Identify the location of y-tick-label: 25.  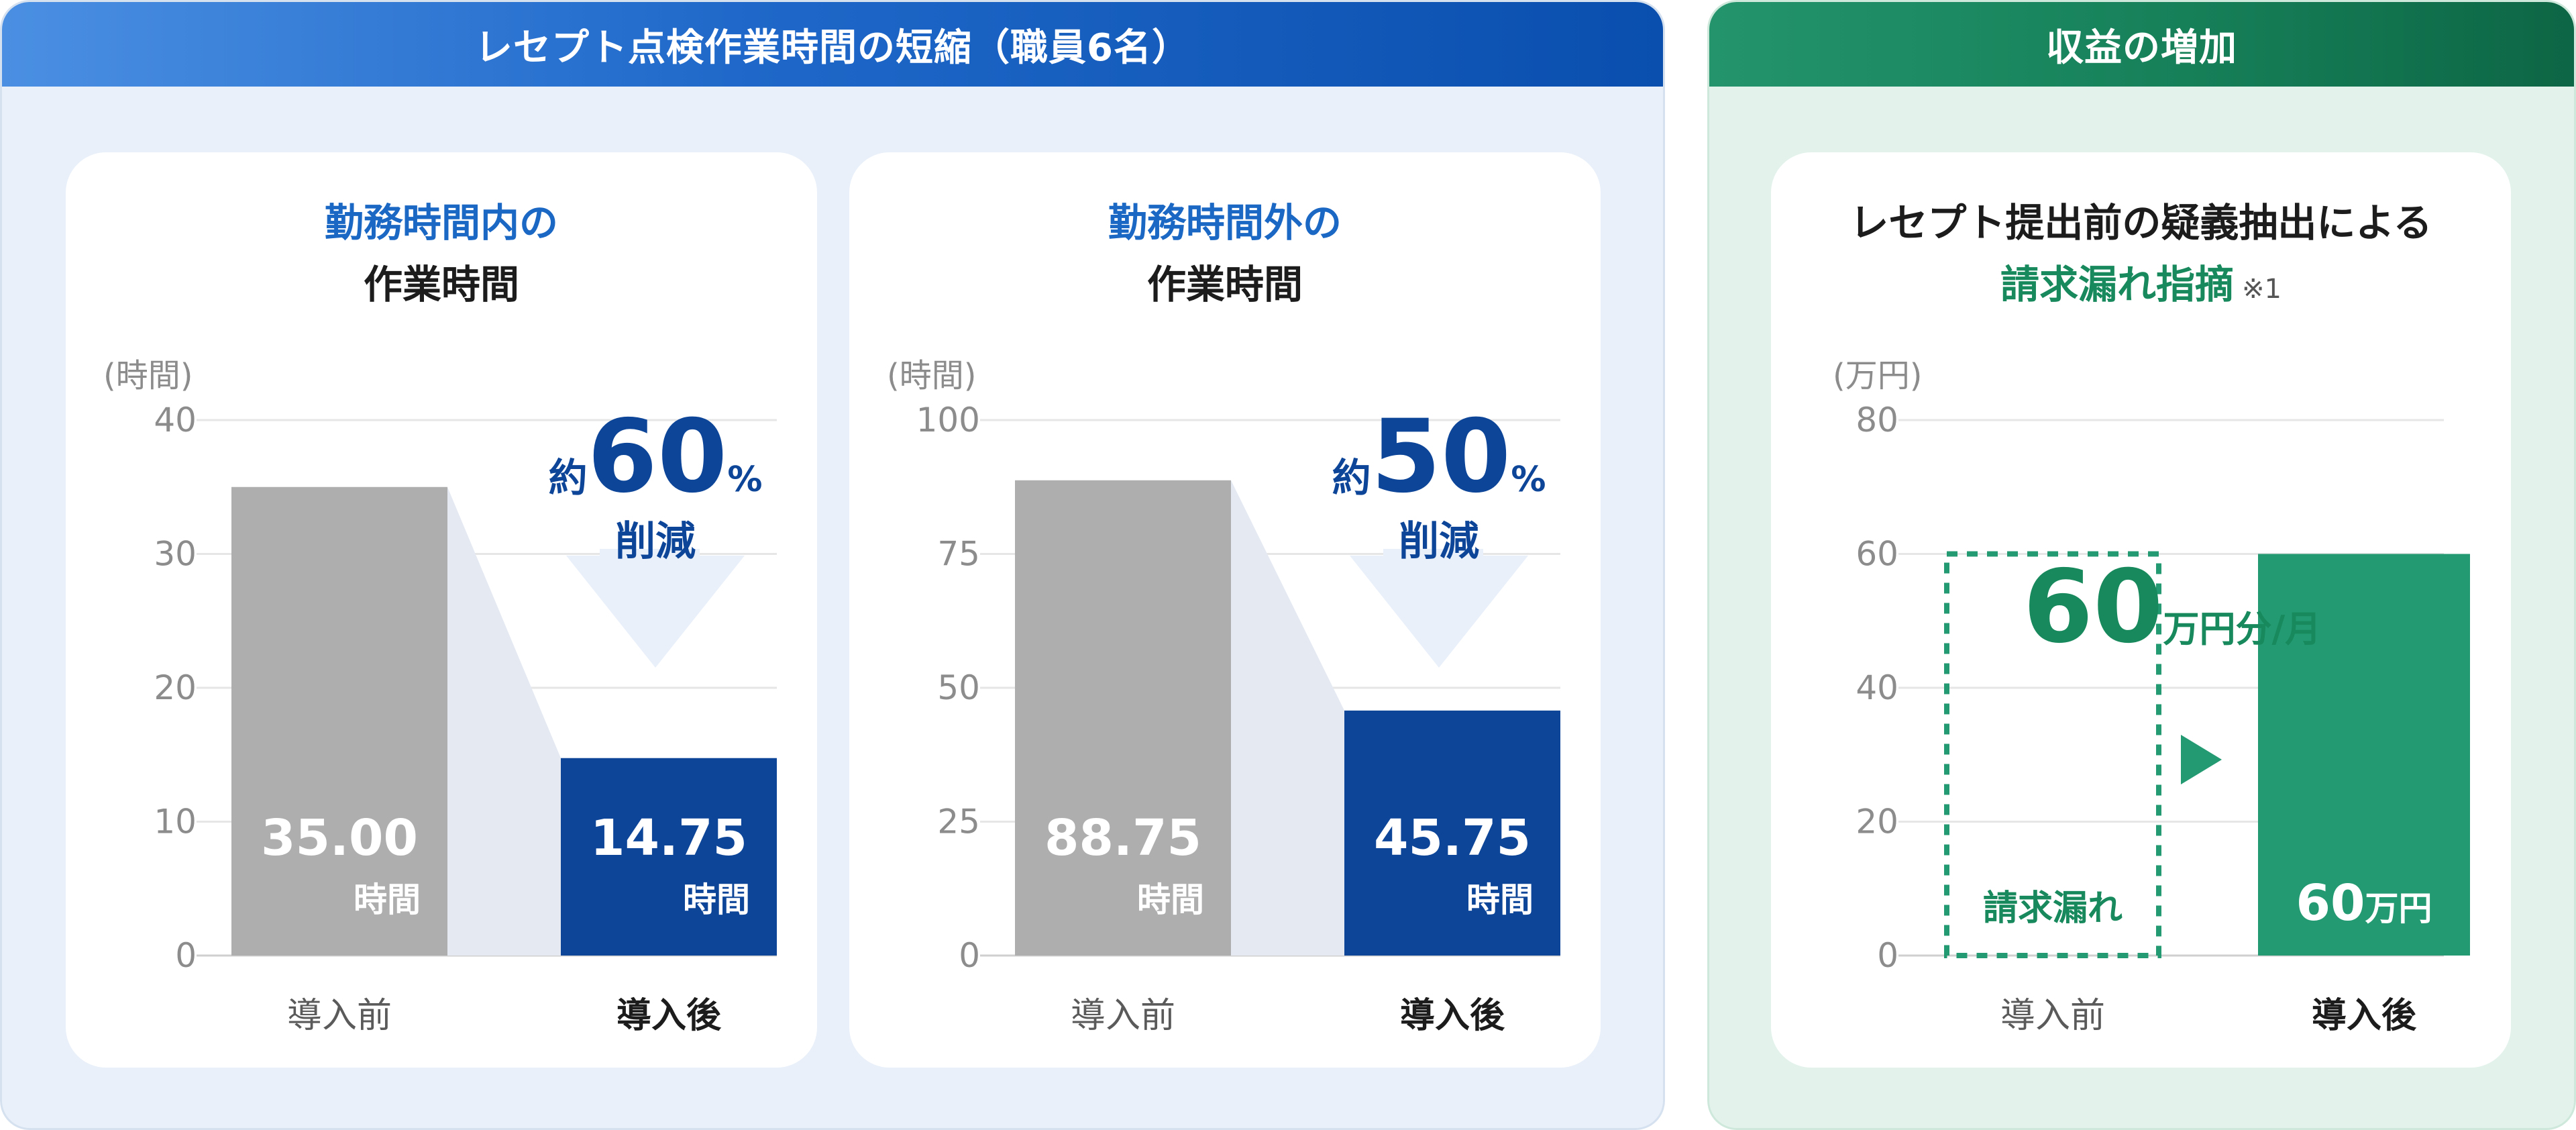
(958, 822).